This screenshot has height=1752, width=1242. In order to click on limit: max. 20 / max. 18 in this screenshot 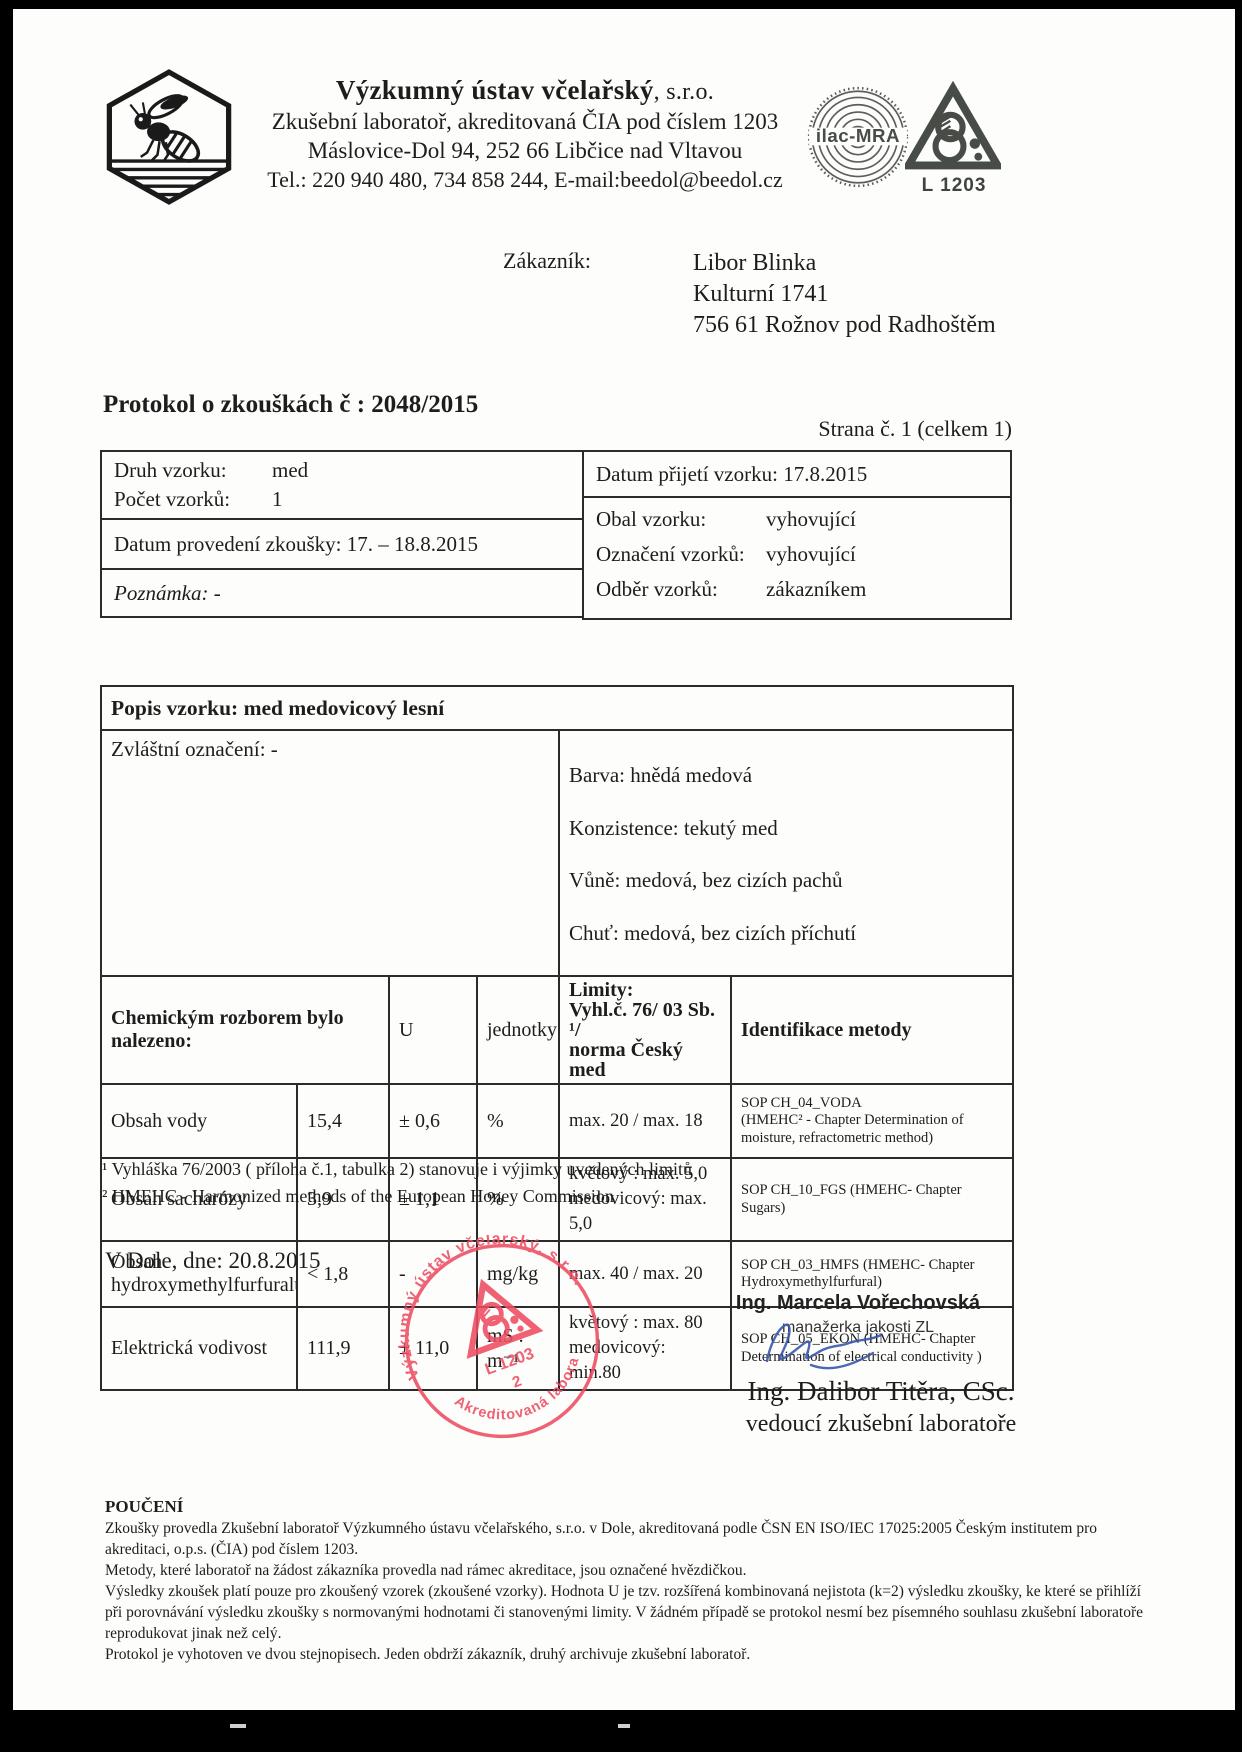, I will do `click(645, 1121)`.